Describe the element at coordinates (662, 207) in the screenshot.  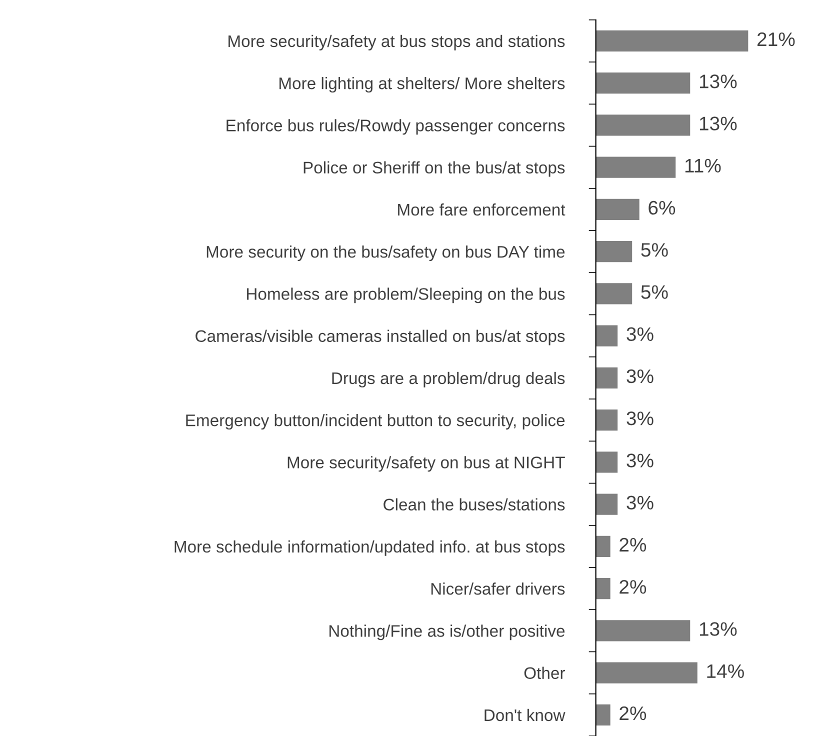
I see `data-label: 6%` at that location.